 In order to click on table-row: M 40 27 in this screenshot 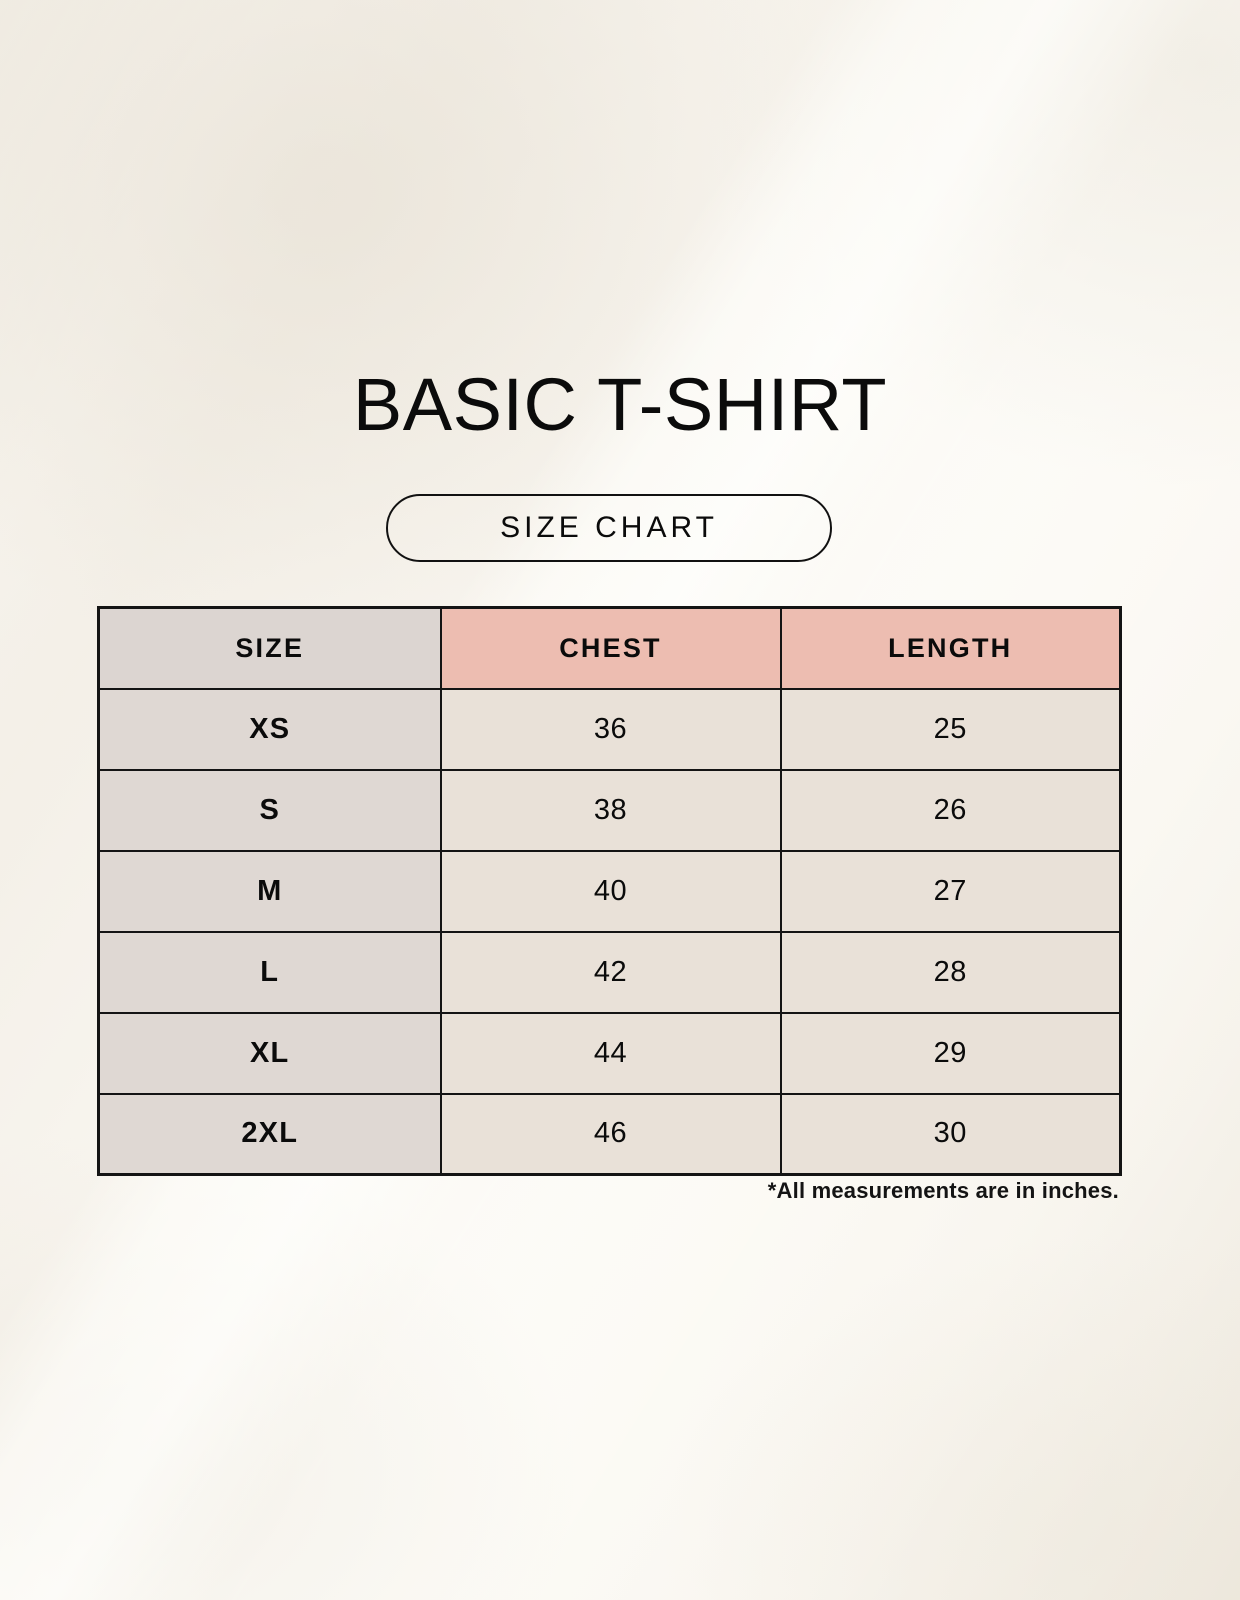, I will do `click(609, 891)`.